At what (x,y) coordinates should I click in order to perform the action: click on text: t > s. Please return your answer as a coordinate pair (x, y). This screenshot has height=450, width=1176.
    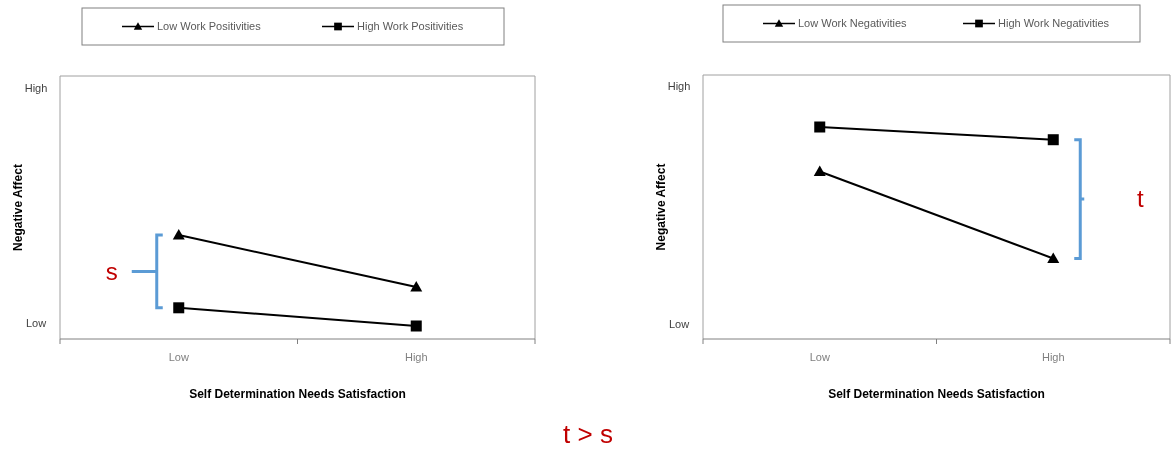
    Looking at the image, I should click on (588, 434).